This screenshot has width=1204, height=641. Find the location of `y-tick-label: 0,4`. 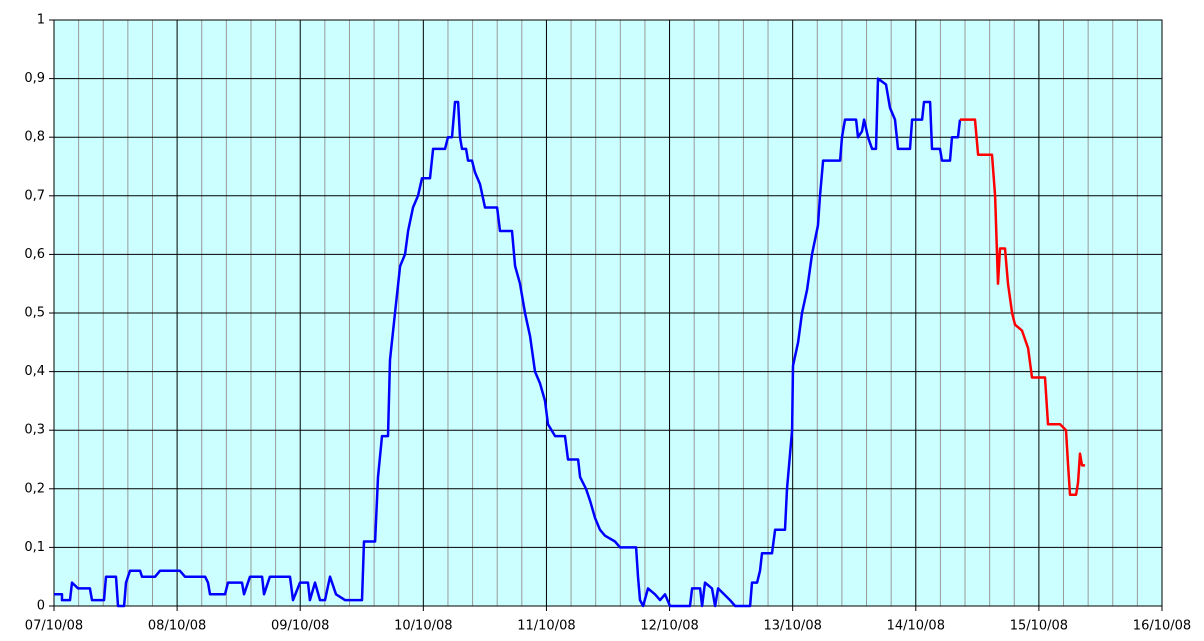

y-tick-label: 0,4 is located at coordinates (34, 371).